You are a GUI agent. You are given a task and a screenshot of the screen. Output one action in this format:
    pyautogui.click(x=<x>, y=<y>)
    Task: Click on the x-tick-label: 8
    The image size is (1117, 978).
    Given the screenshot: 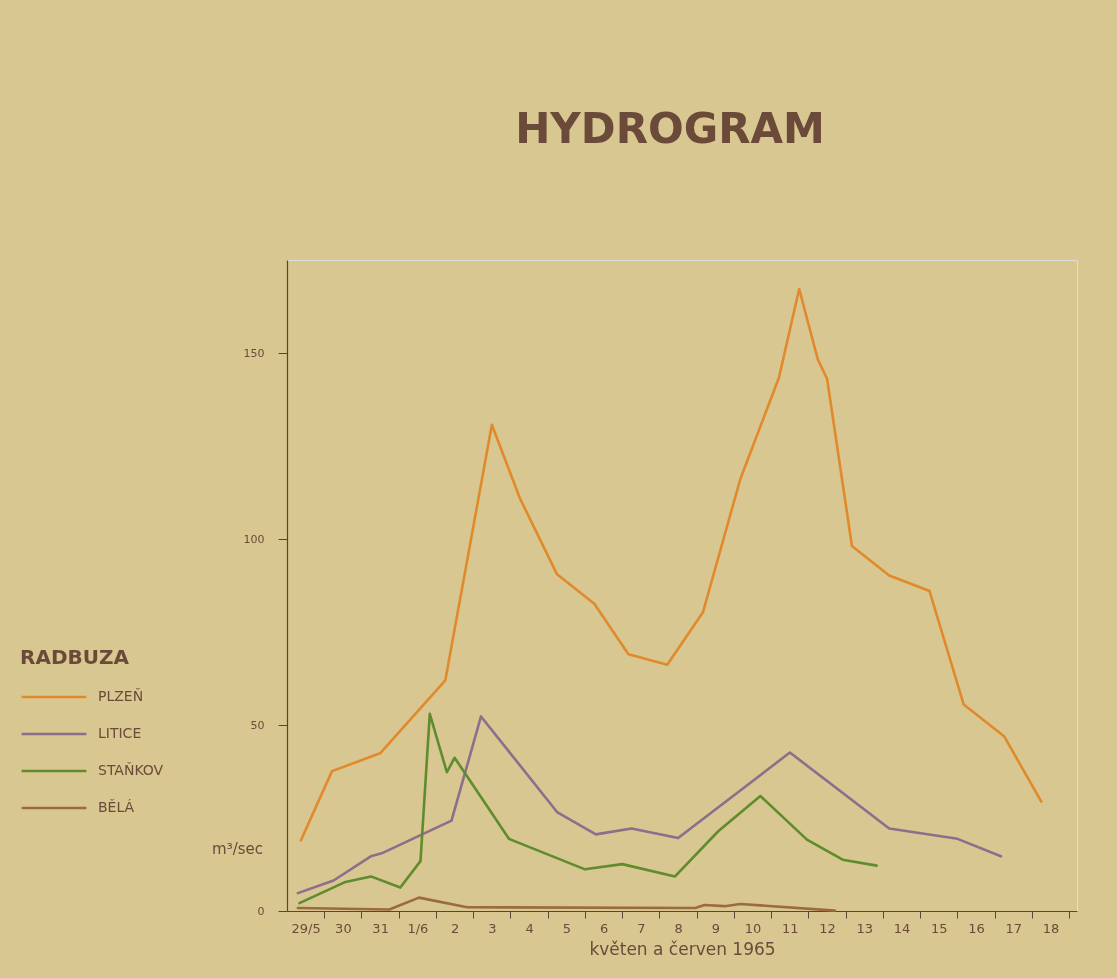 What is the action you would take?
    pyautogui.click(x=678, y=928)
    